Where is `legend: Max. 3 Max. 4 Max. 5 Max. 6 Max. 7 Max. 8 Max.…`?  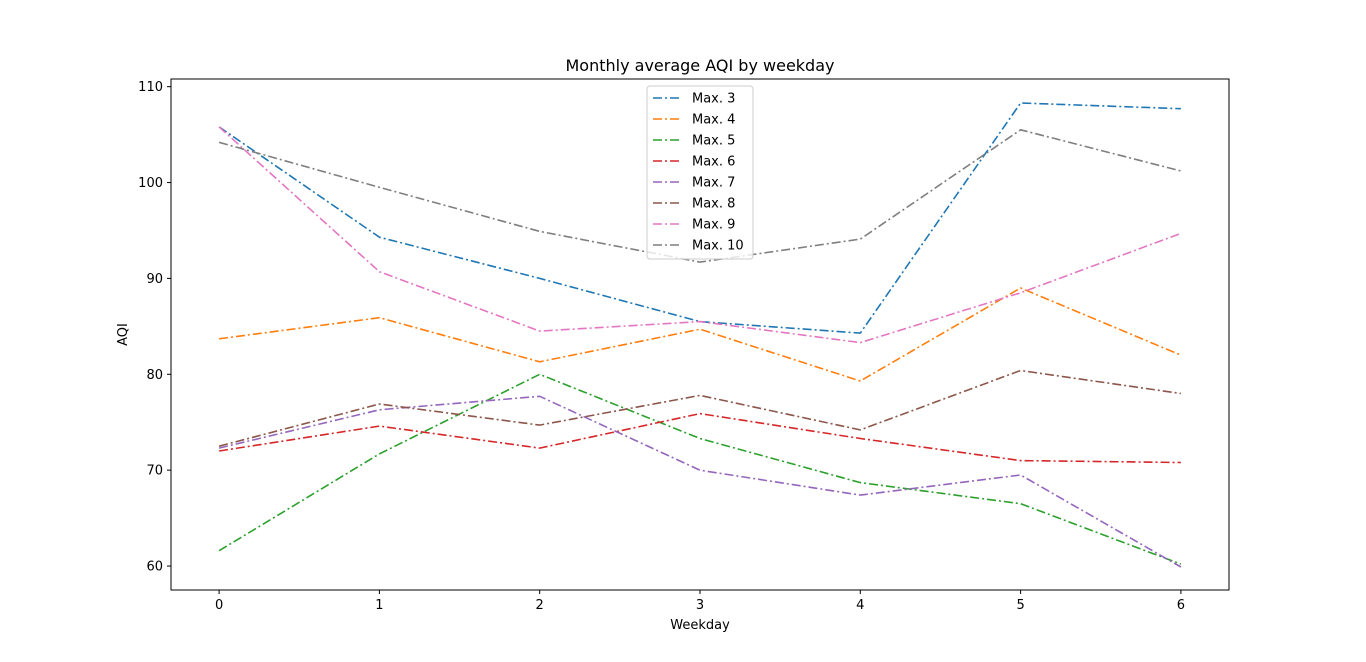
legend: Max. 3 Max. 4 Max. 5 Max. 6 Max. 7 Max. 8 Max.… is located at coordinates (700, 172).